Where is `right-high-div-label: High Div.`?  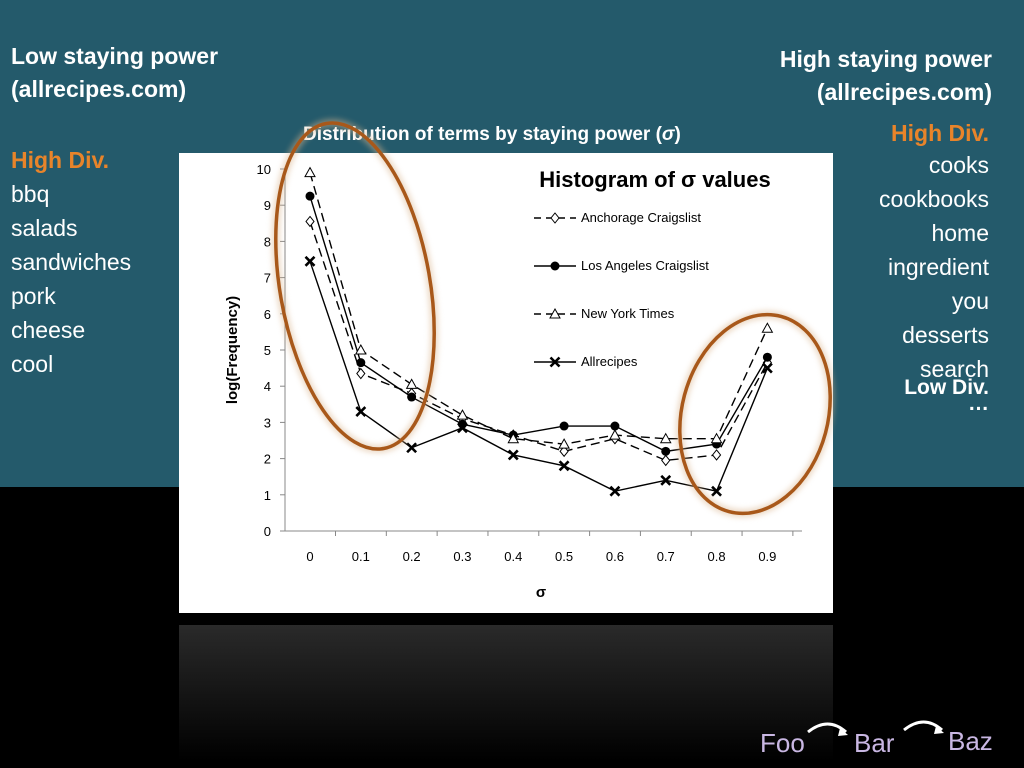 right-high-div-label: High Div. is located at coordinates (940, 133).